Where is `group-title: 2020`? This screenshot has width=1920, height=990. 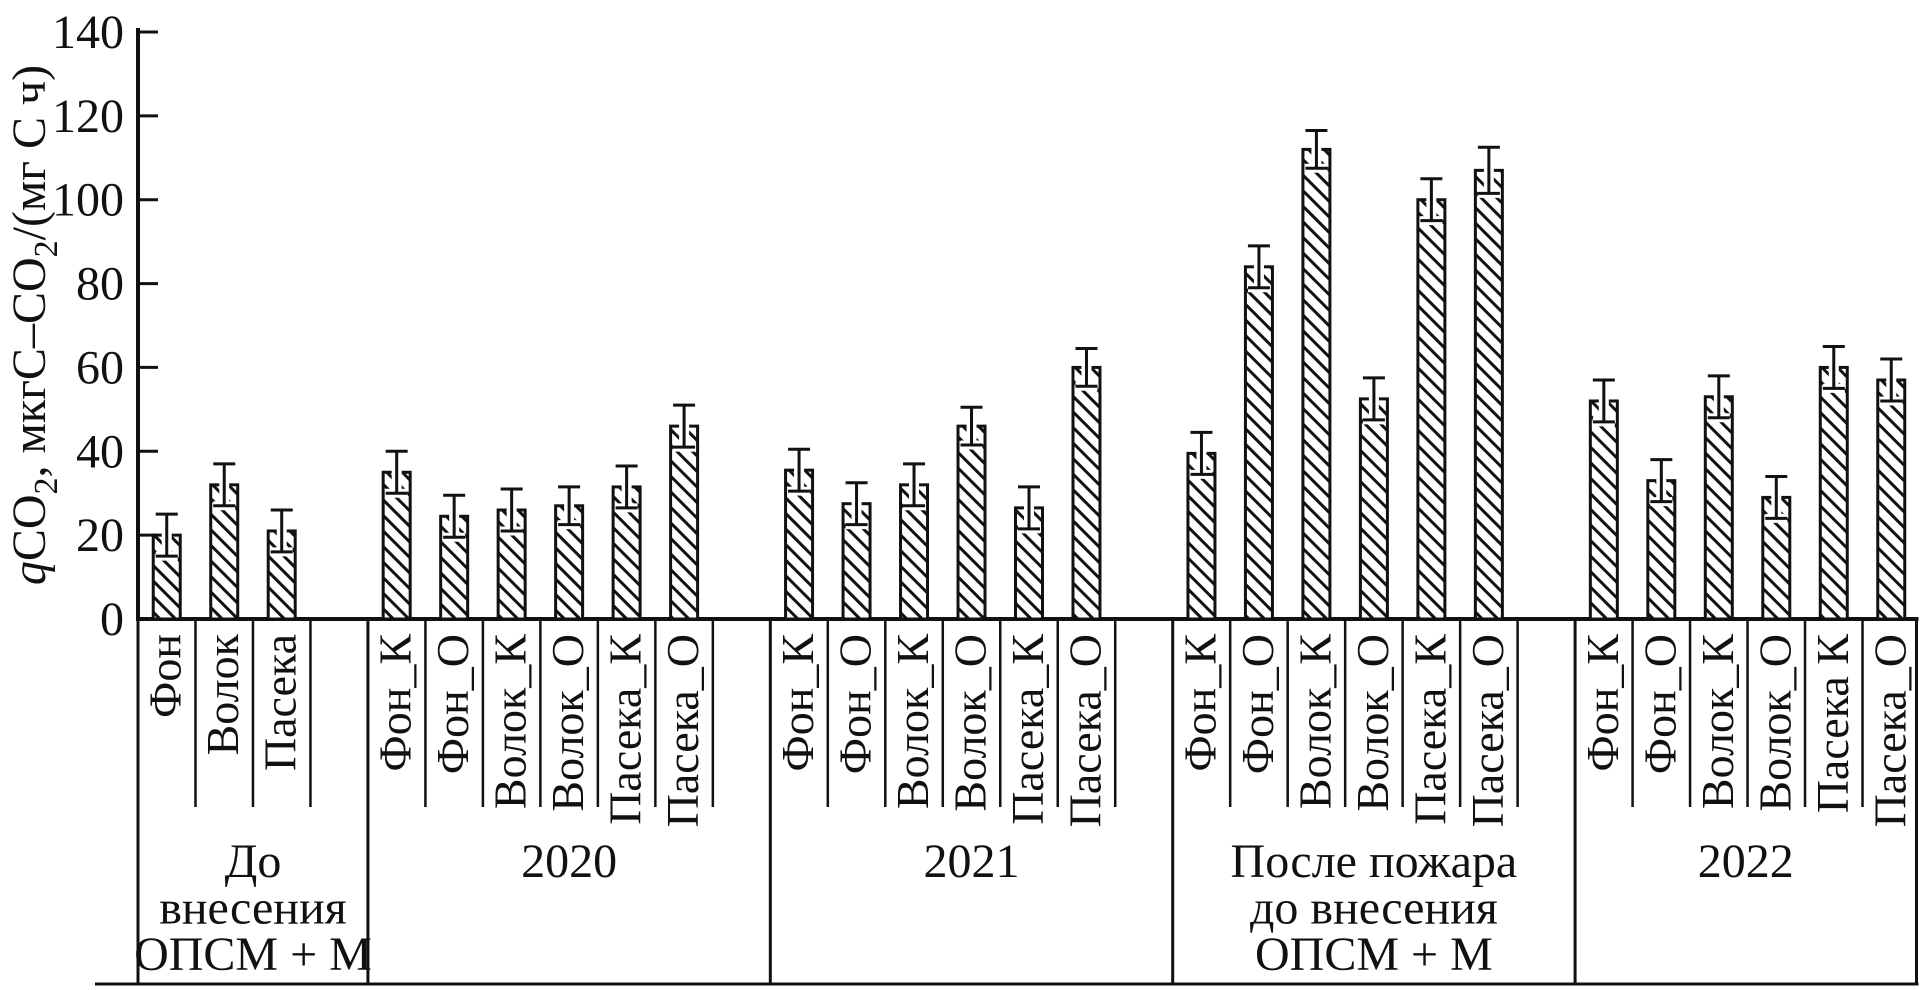 group-title: 2020 is located at coordinates (569, 861).